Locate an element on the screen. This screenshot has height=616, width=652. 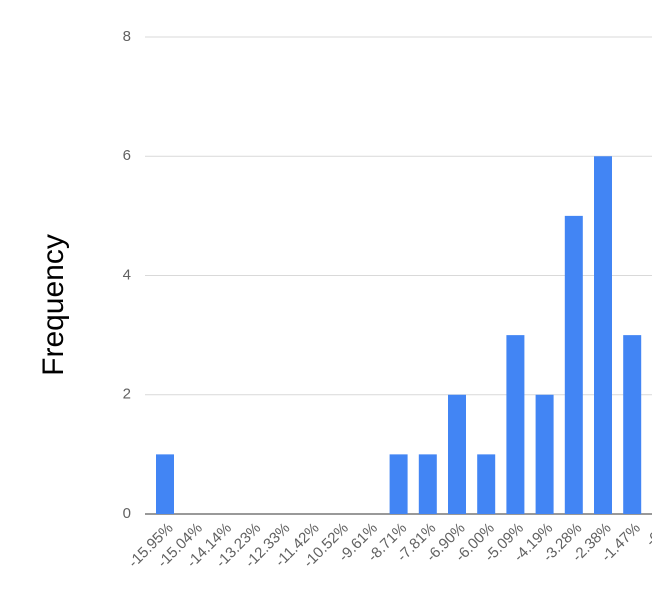
y-tick-label: 8 is located at coordinates (127, 36).